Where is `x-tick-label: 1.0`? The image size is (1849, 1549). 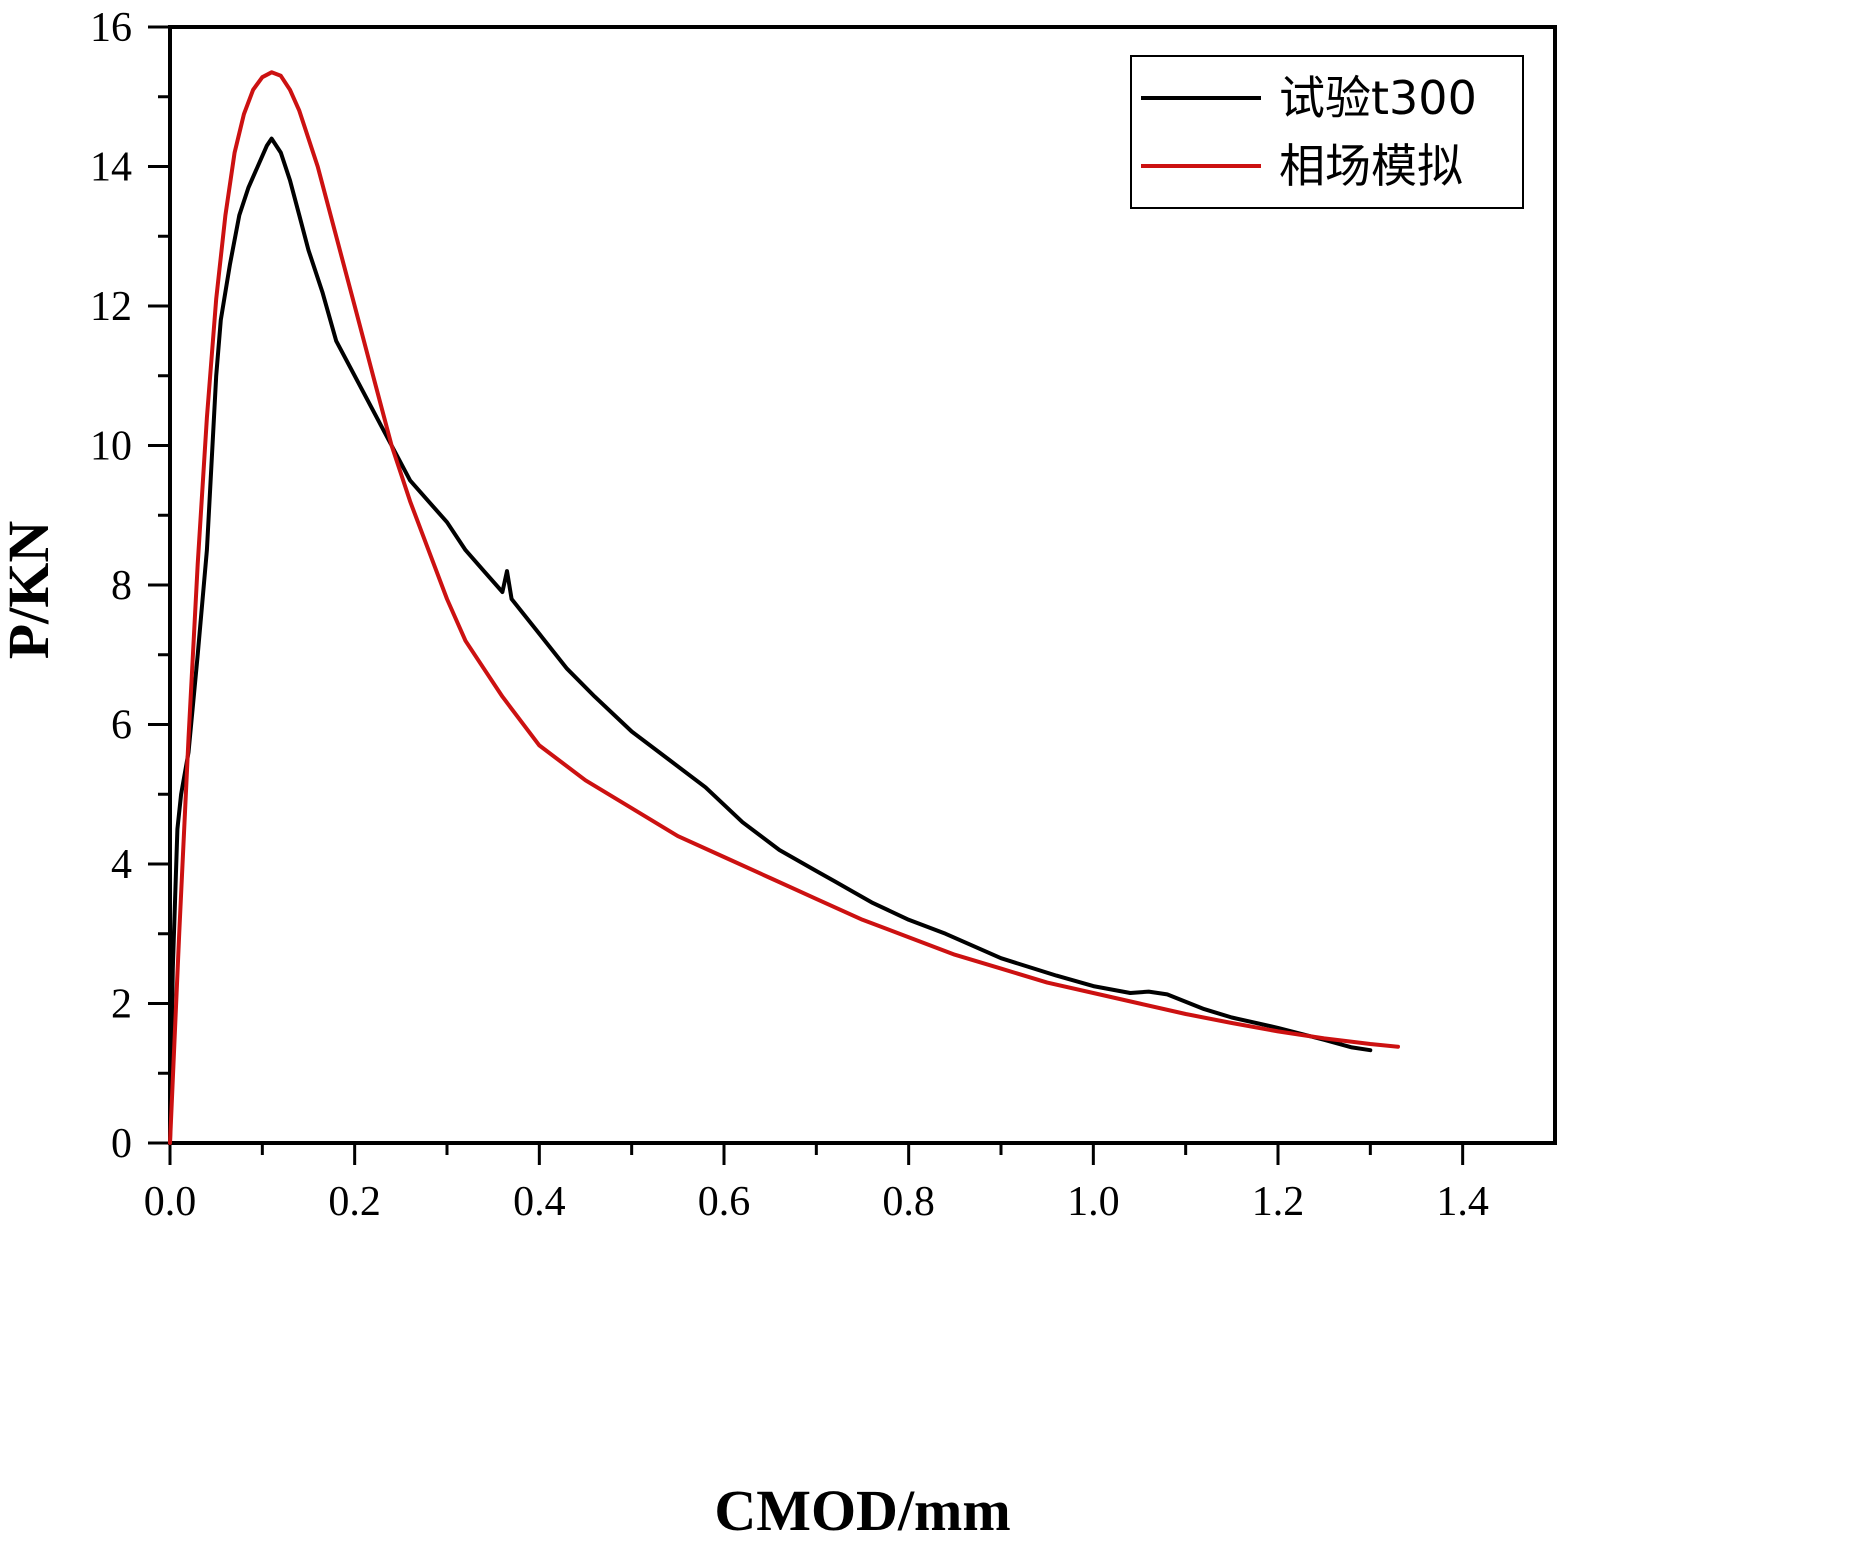
x-tick-label: 1.0 is located at coordinates (1093, 1202).